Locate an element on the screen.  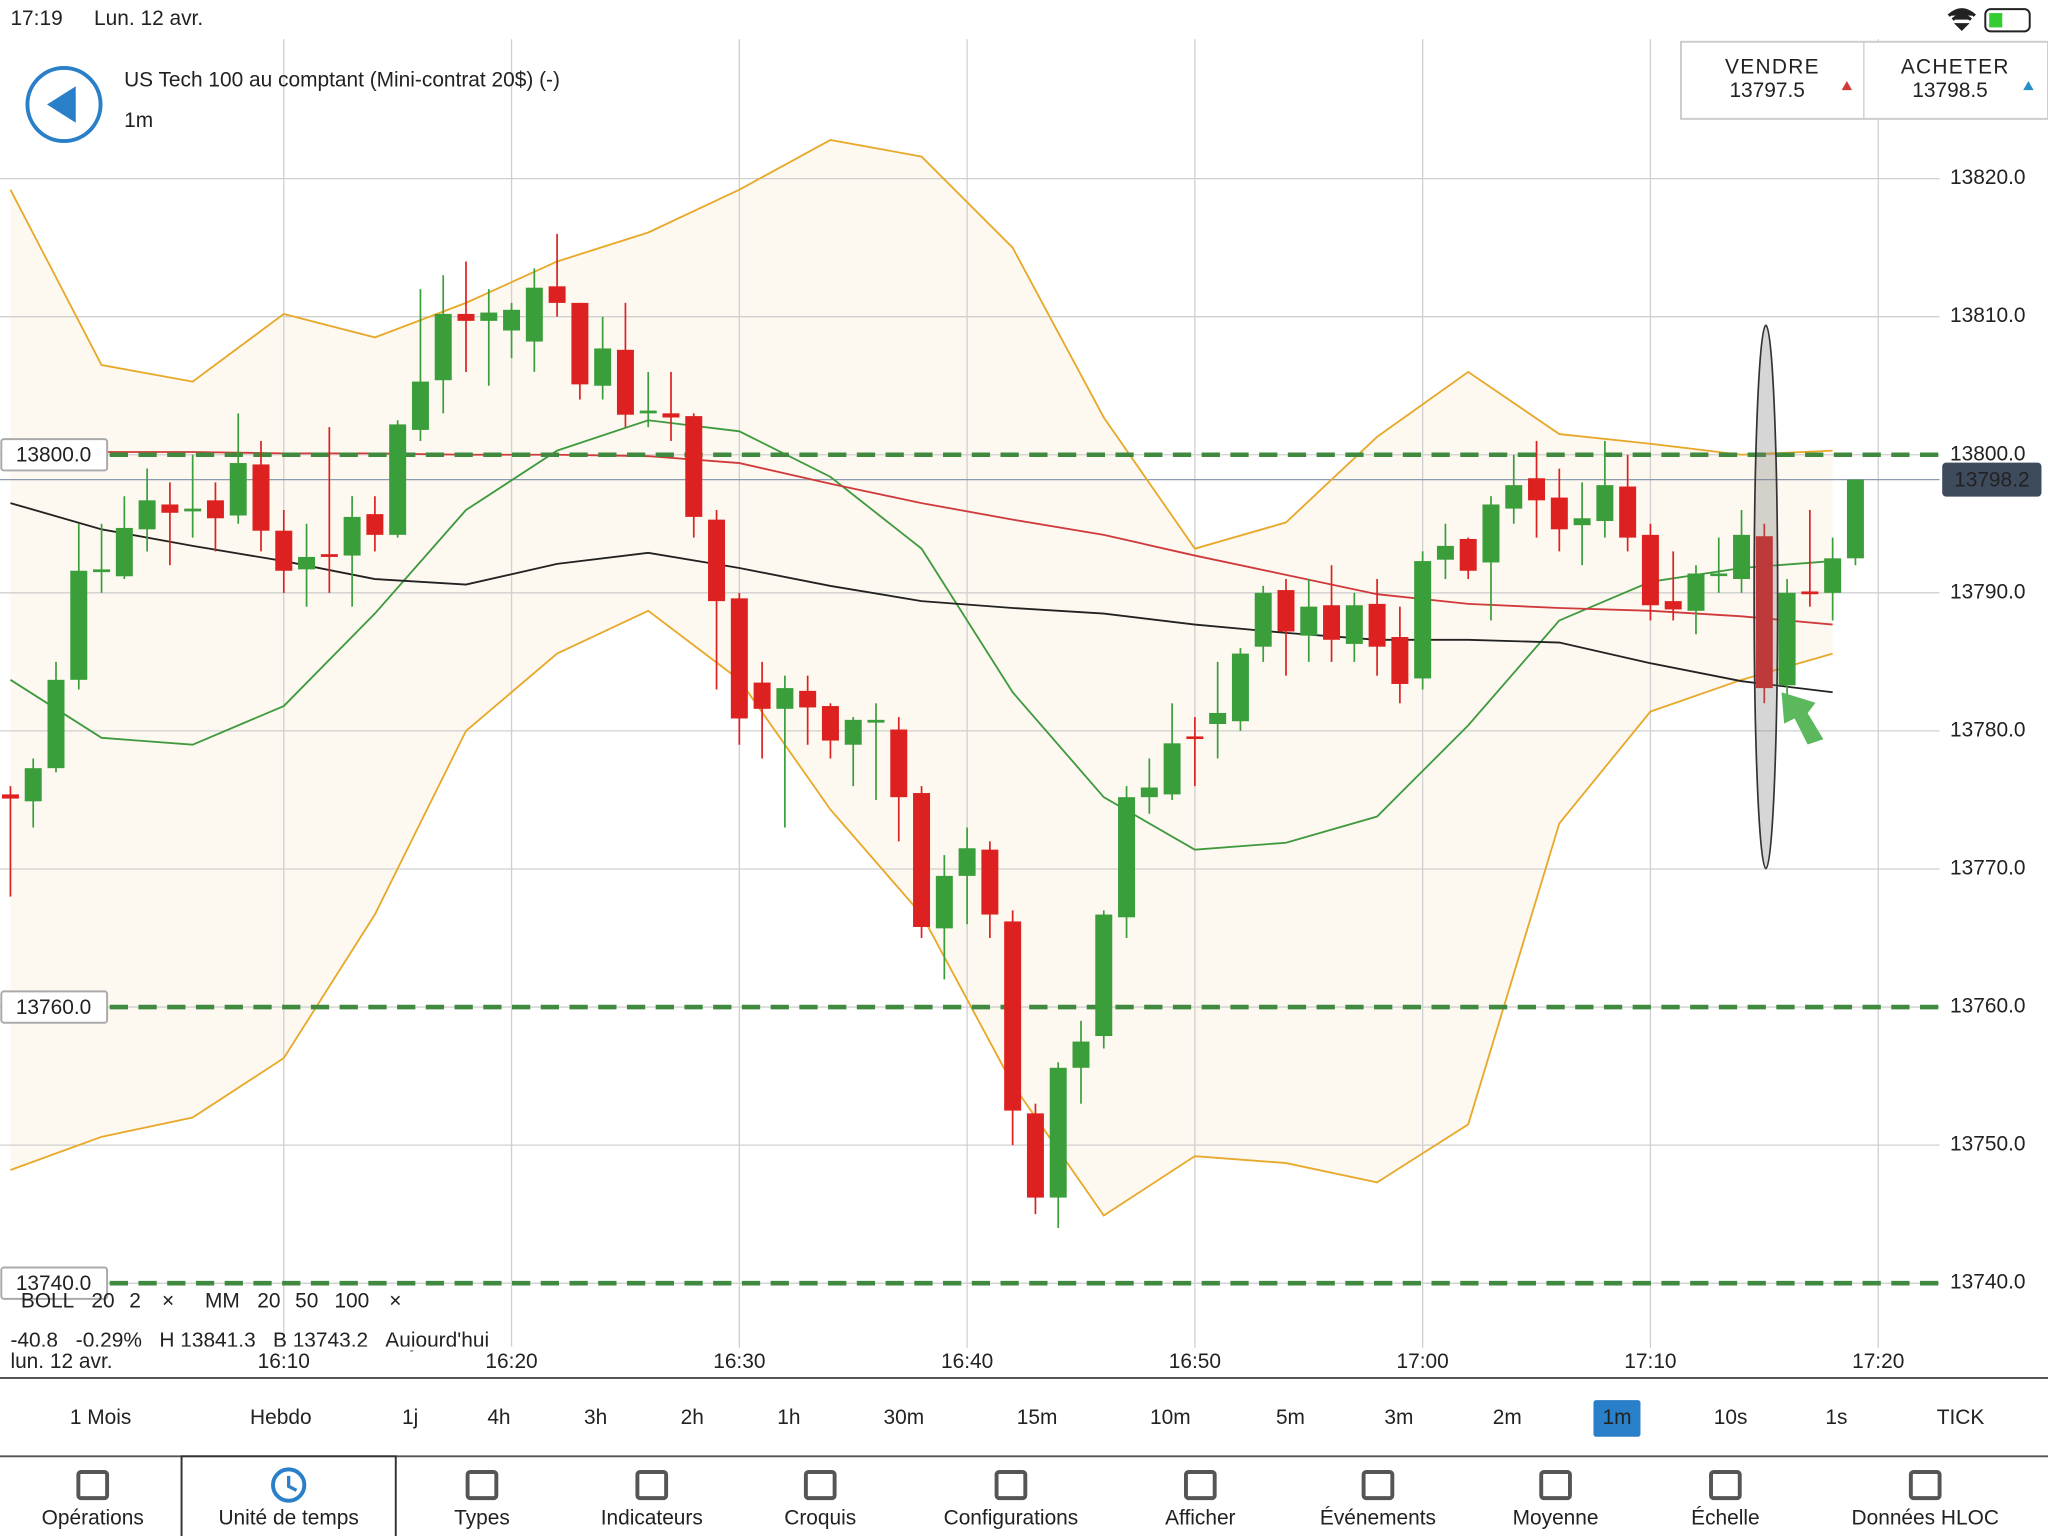
y-tick-label: 13810.0 is located at coordinates (1987, 315).